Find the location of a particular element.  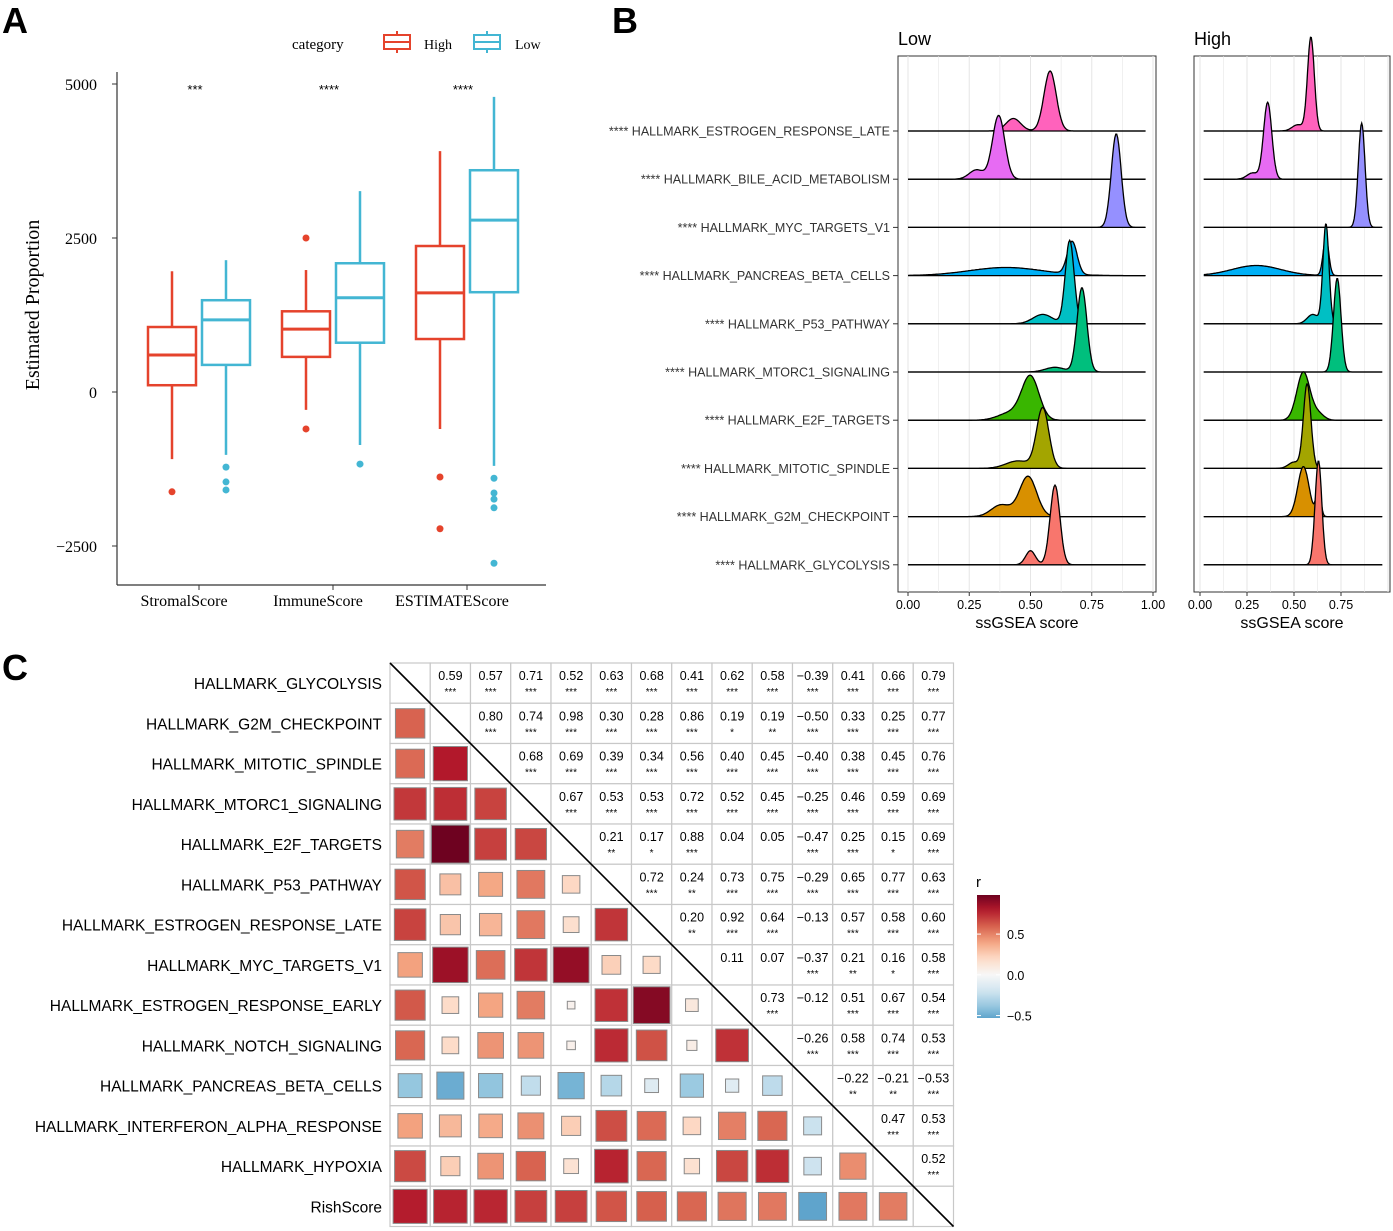

ridge-row-label: **** HALLMARK_GLYCOLYSIS is located at coordinates (802, 565).